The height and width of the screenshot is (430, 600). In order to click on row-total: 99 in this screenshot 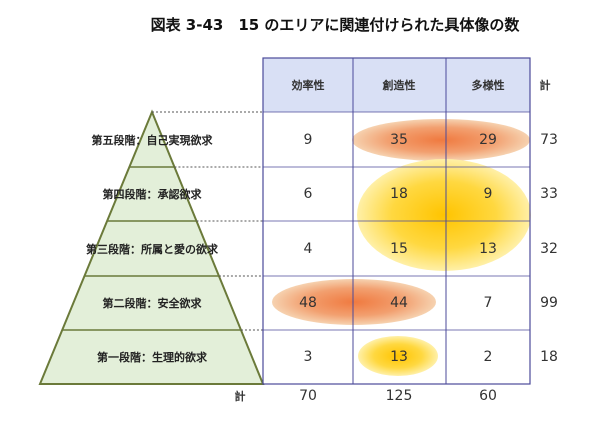, I will do `click(549, 303)`.